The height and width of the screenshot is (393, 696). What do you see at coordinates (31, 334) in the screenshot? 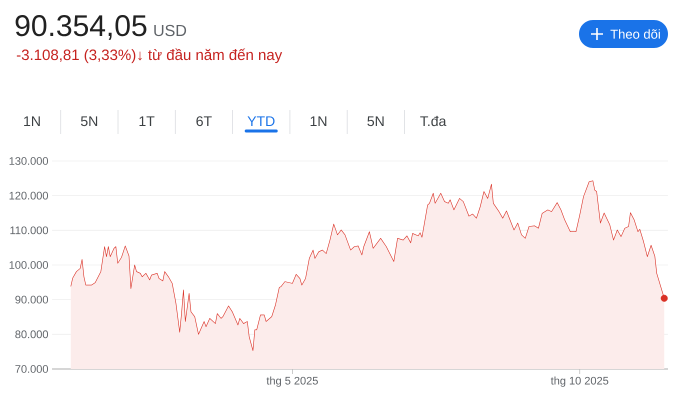
I see `y-tick-label: 80.000` at bounding box center [31, 334].